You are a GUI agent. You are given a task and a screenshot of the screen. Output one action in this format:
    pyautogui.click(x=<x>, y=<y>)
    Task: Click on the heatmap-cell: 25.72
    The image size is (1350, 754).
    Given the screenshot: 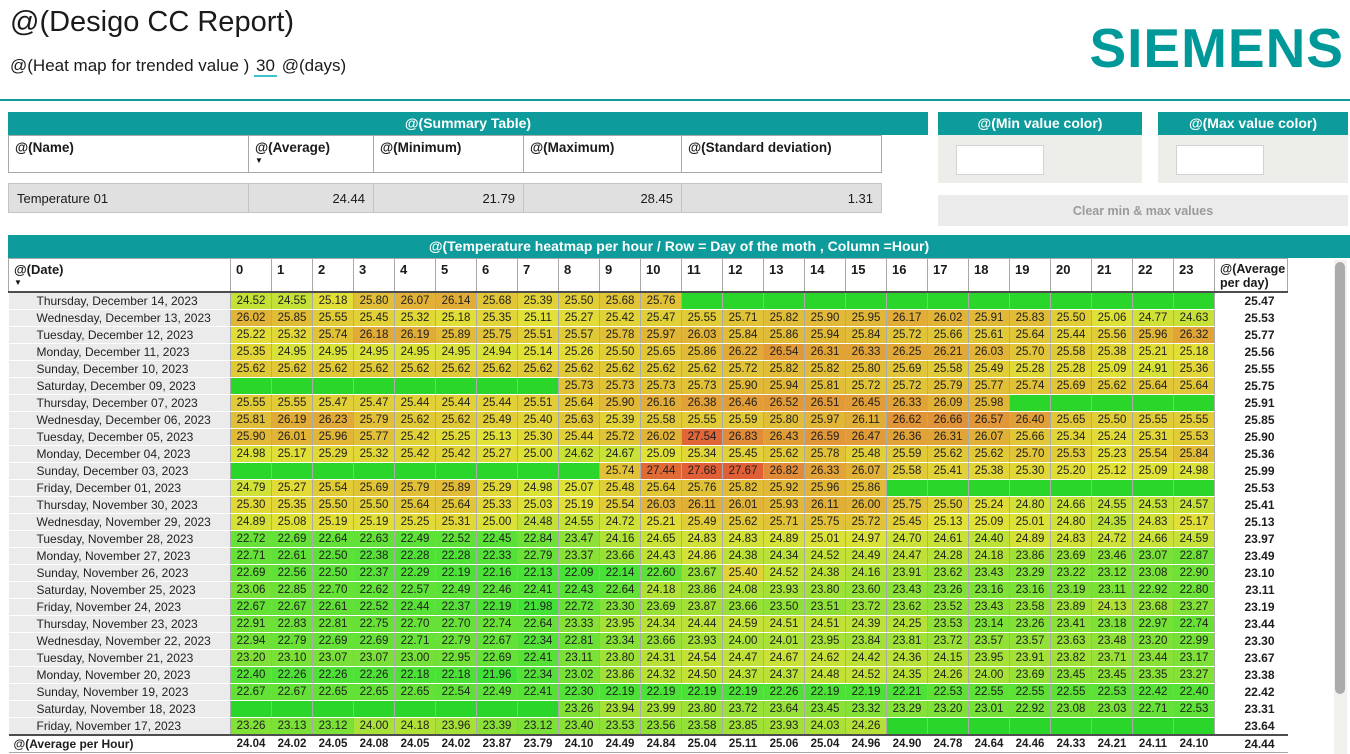 What is the action you would take?
    pyautogui.click(x=907, y=386)
    